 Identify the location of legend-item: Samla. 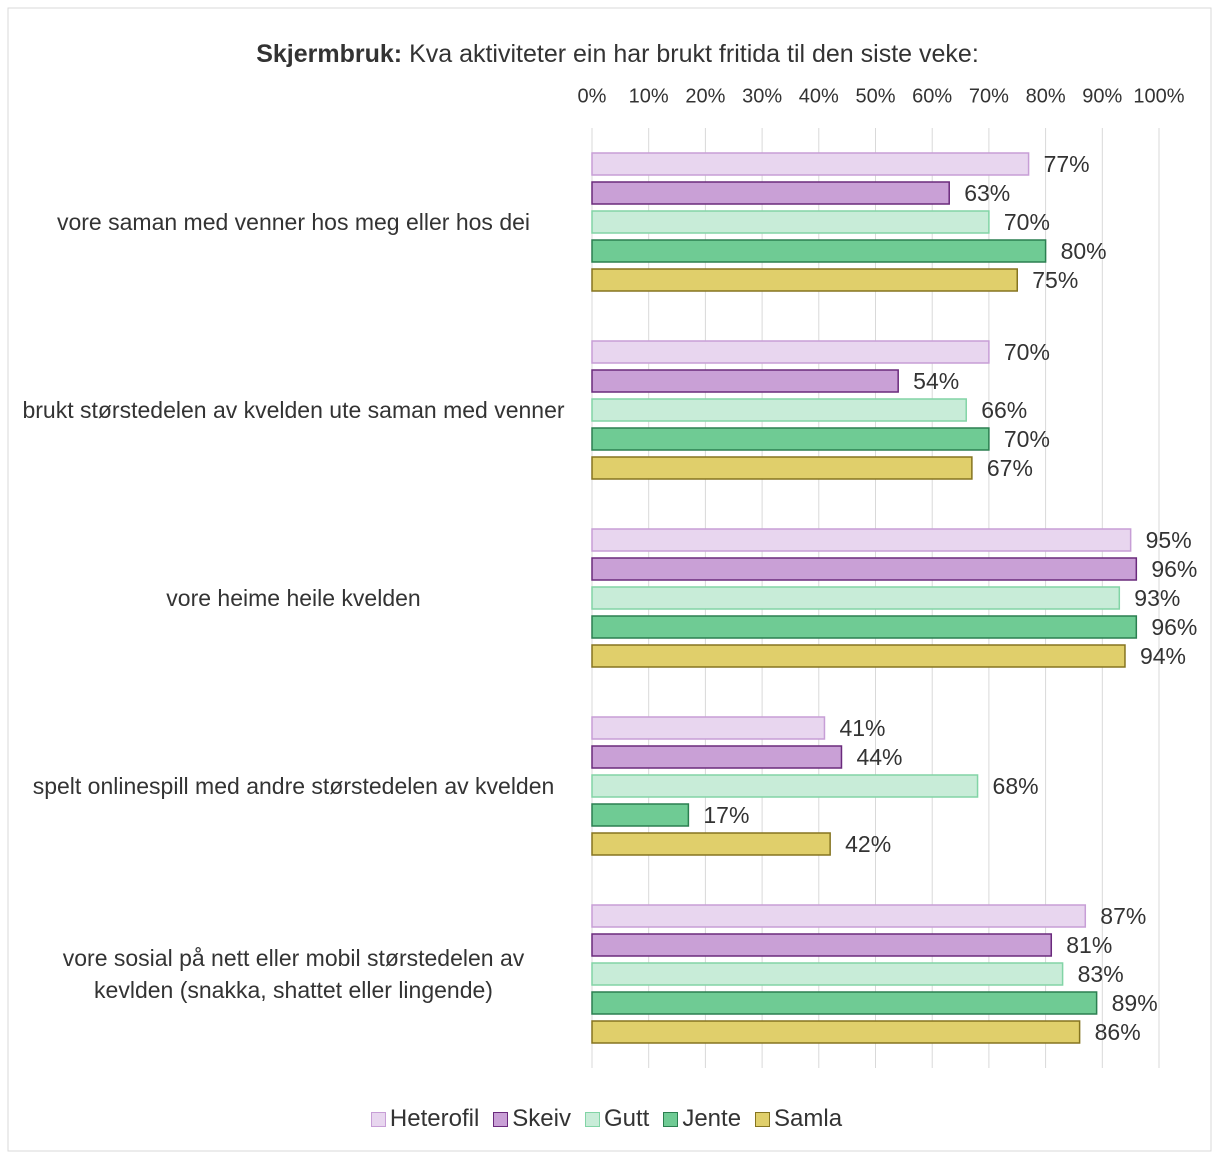
(798, 1119).